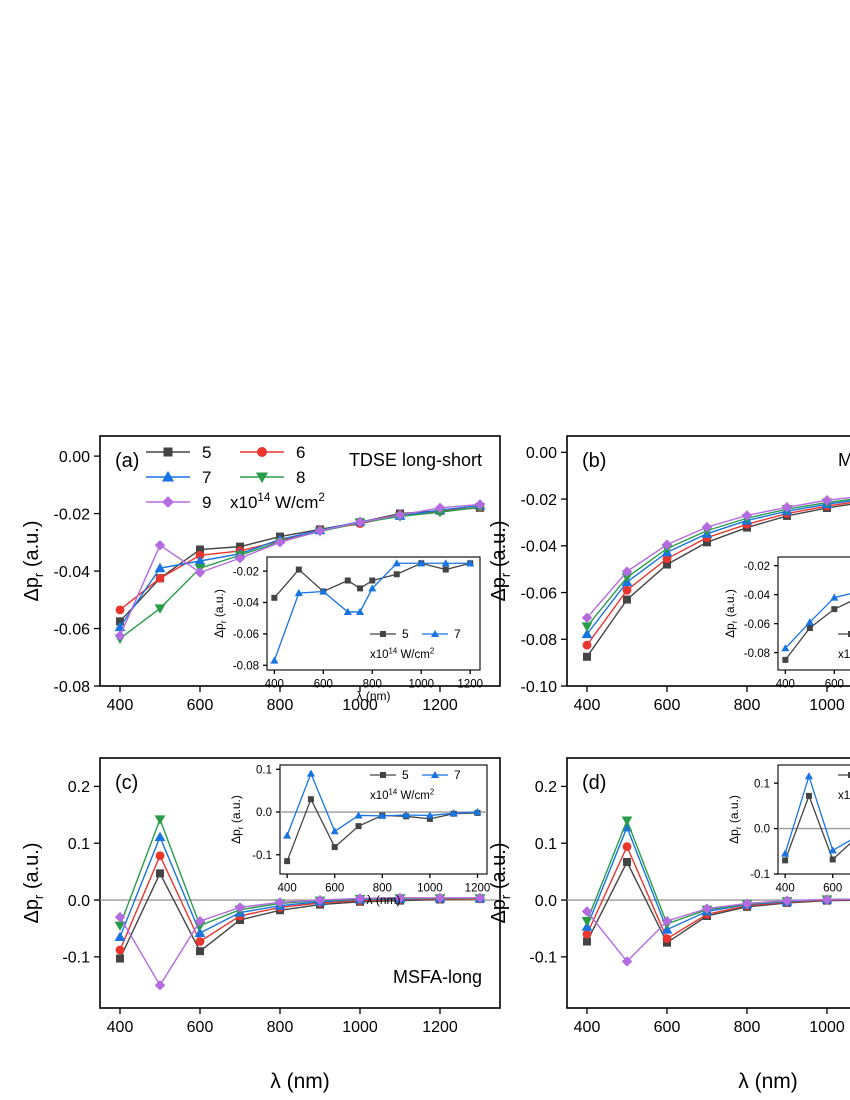 The image size is (850, 1100). What do you see at coordinates (200, 1027) in the screenshot?
I see `panel-c-x-tick-label: 600` at bounding box center [200, 1027].